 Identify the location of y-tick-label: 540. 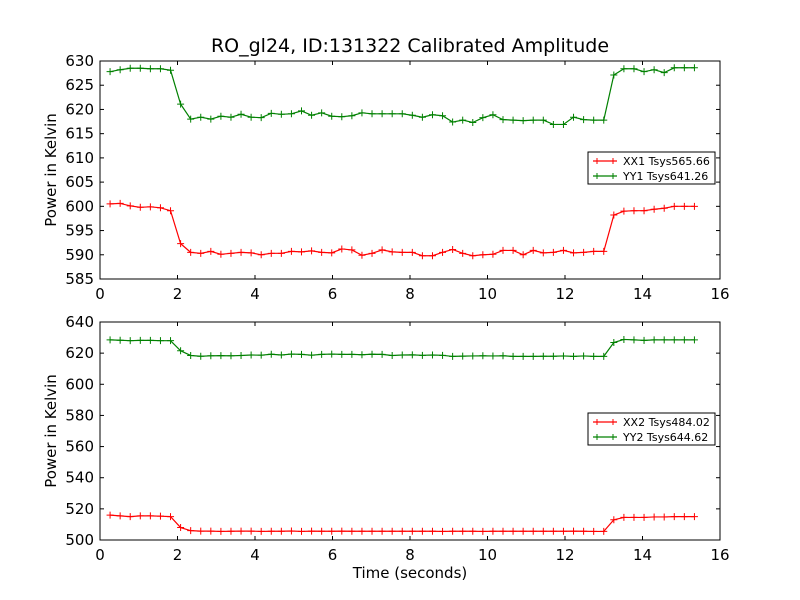
(79, 478).